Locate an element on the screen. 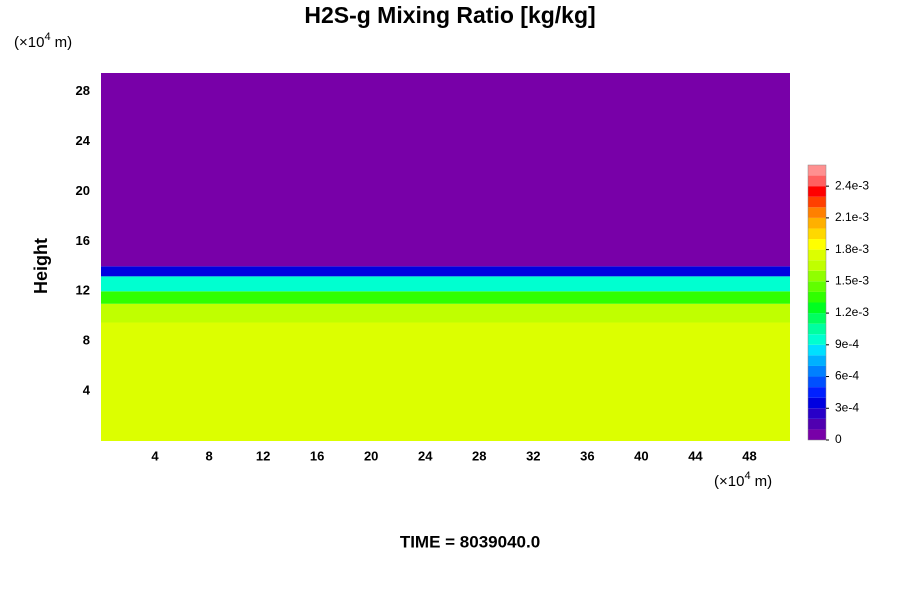 This screenshot has height=600, width=900. x-tick-label: 36 is located at coordinates (587, 455).